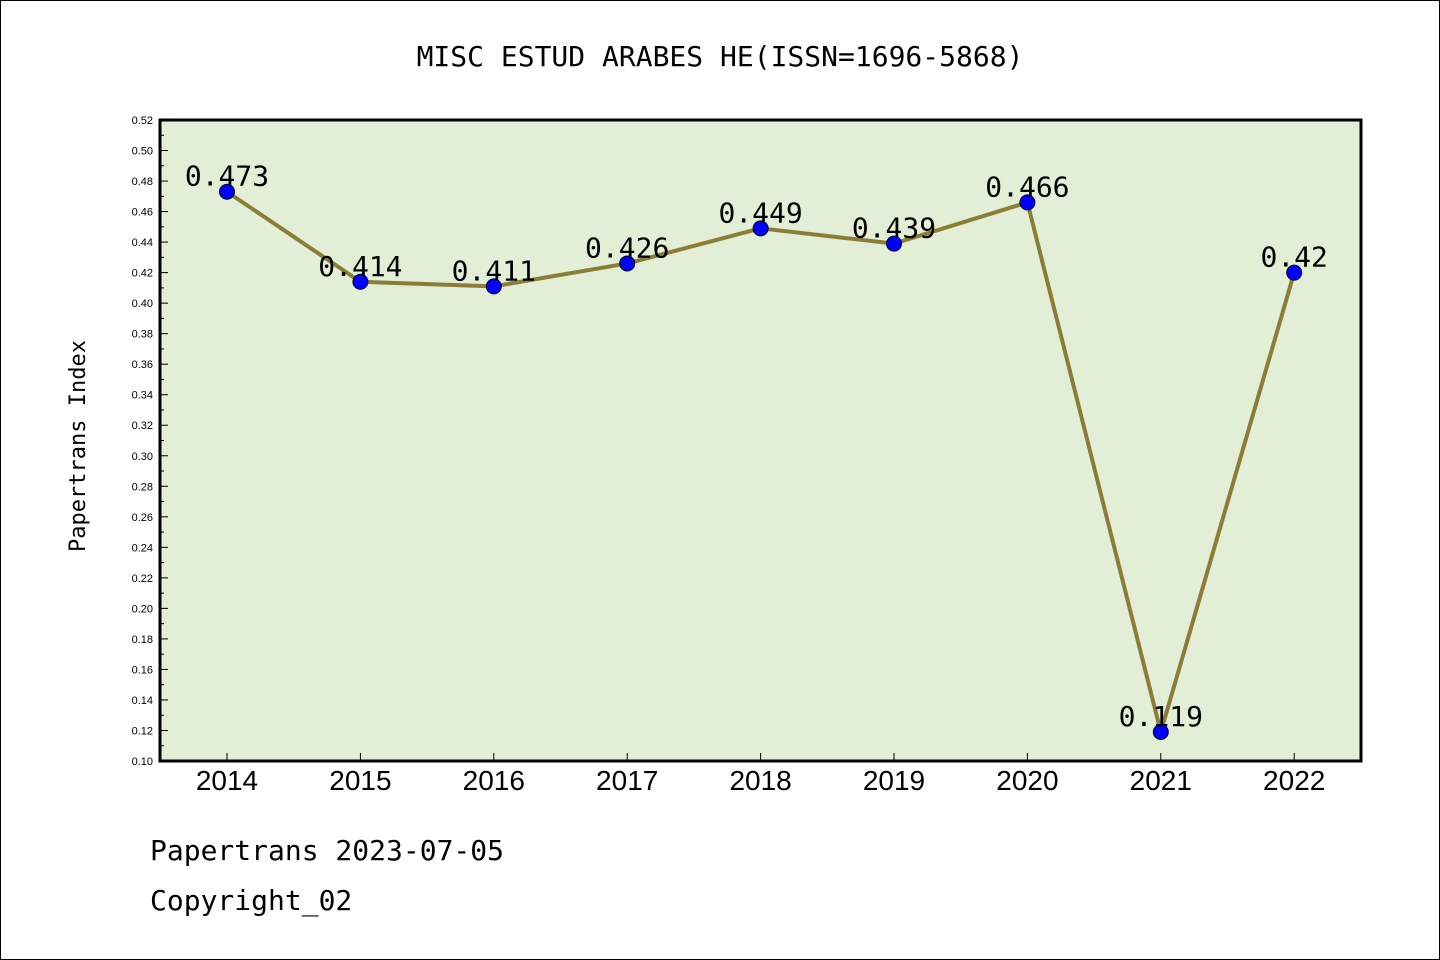 The image size is (1440, 960). I want to click on y-tick-label: 0.28, so click(142, 487).